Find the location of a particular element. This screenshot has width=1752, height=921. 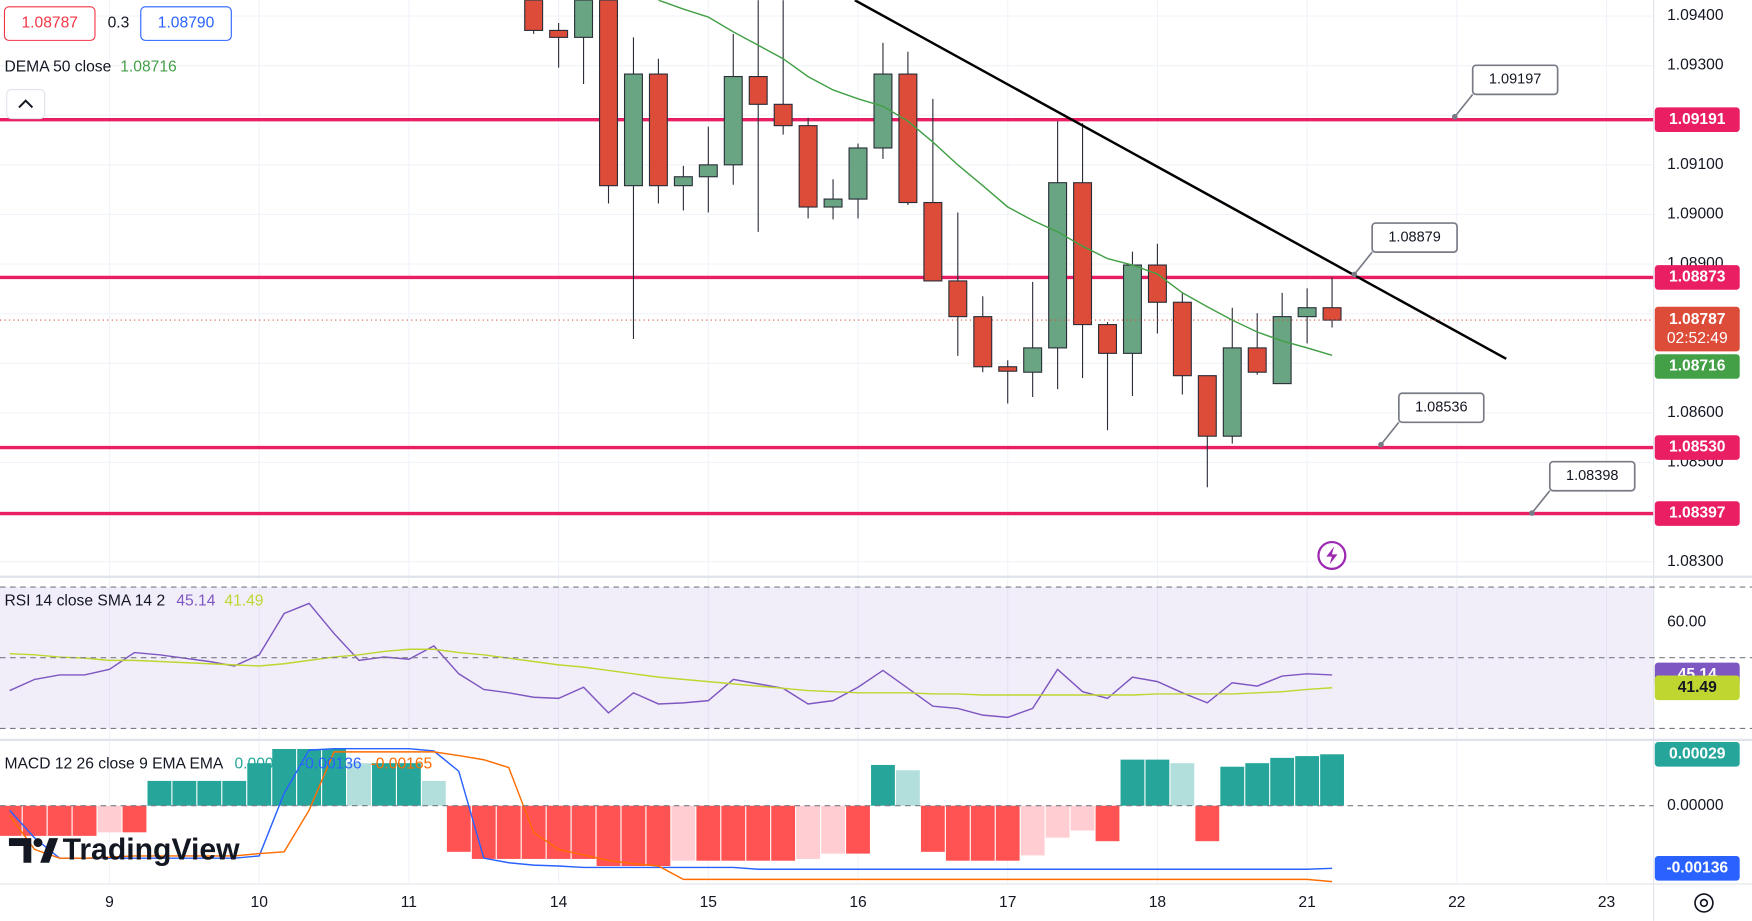

level-badge: 1.09191 is located at coordinates (1697, 119).